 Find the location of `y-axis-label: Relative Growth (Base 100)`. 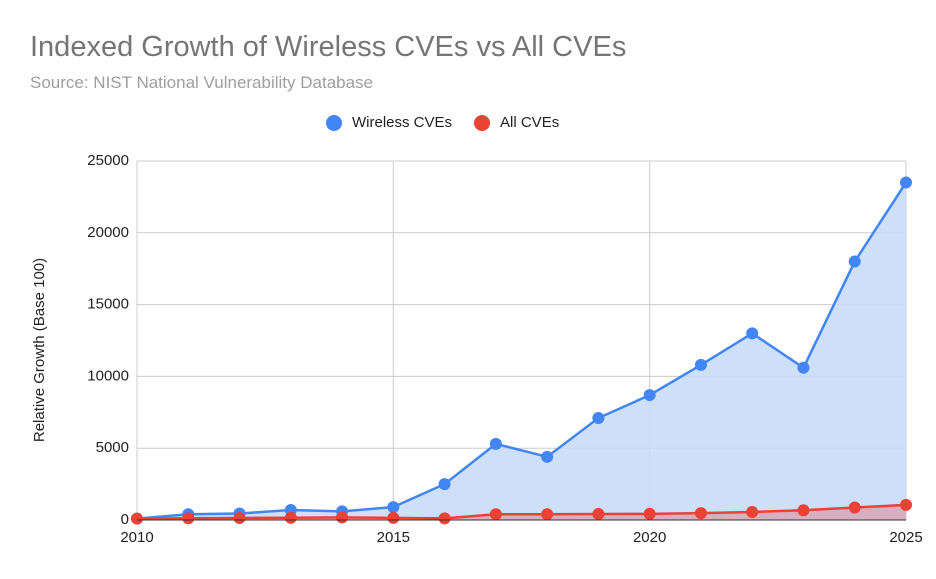

y-axis-label: Relative Growth (Base 100) is located at coordinates (39, 350).